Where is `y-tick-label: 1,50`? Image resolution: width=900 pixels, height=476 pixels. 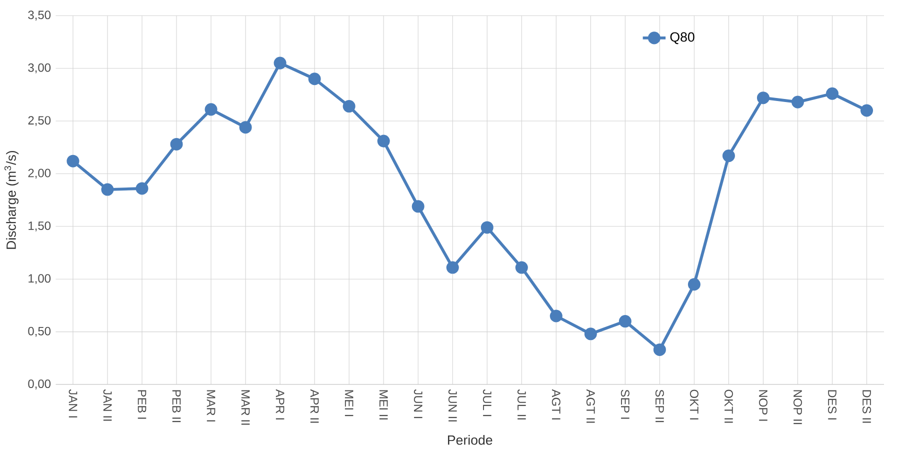 y-tick-label: 1,50 is located at coordinates (39, 226).